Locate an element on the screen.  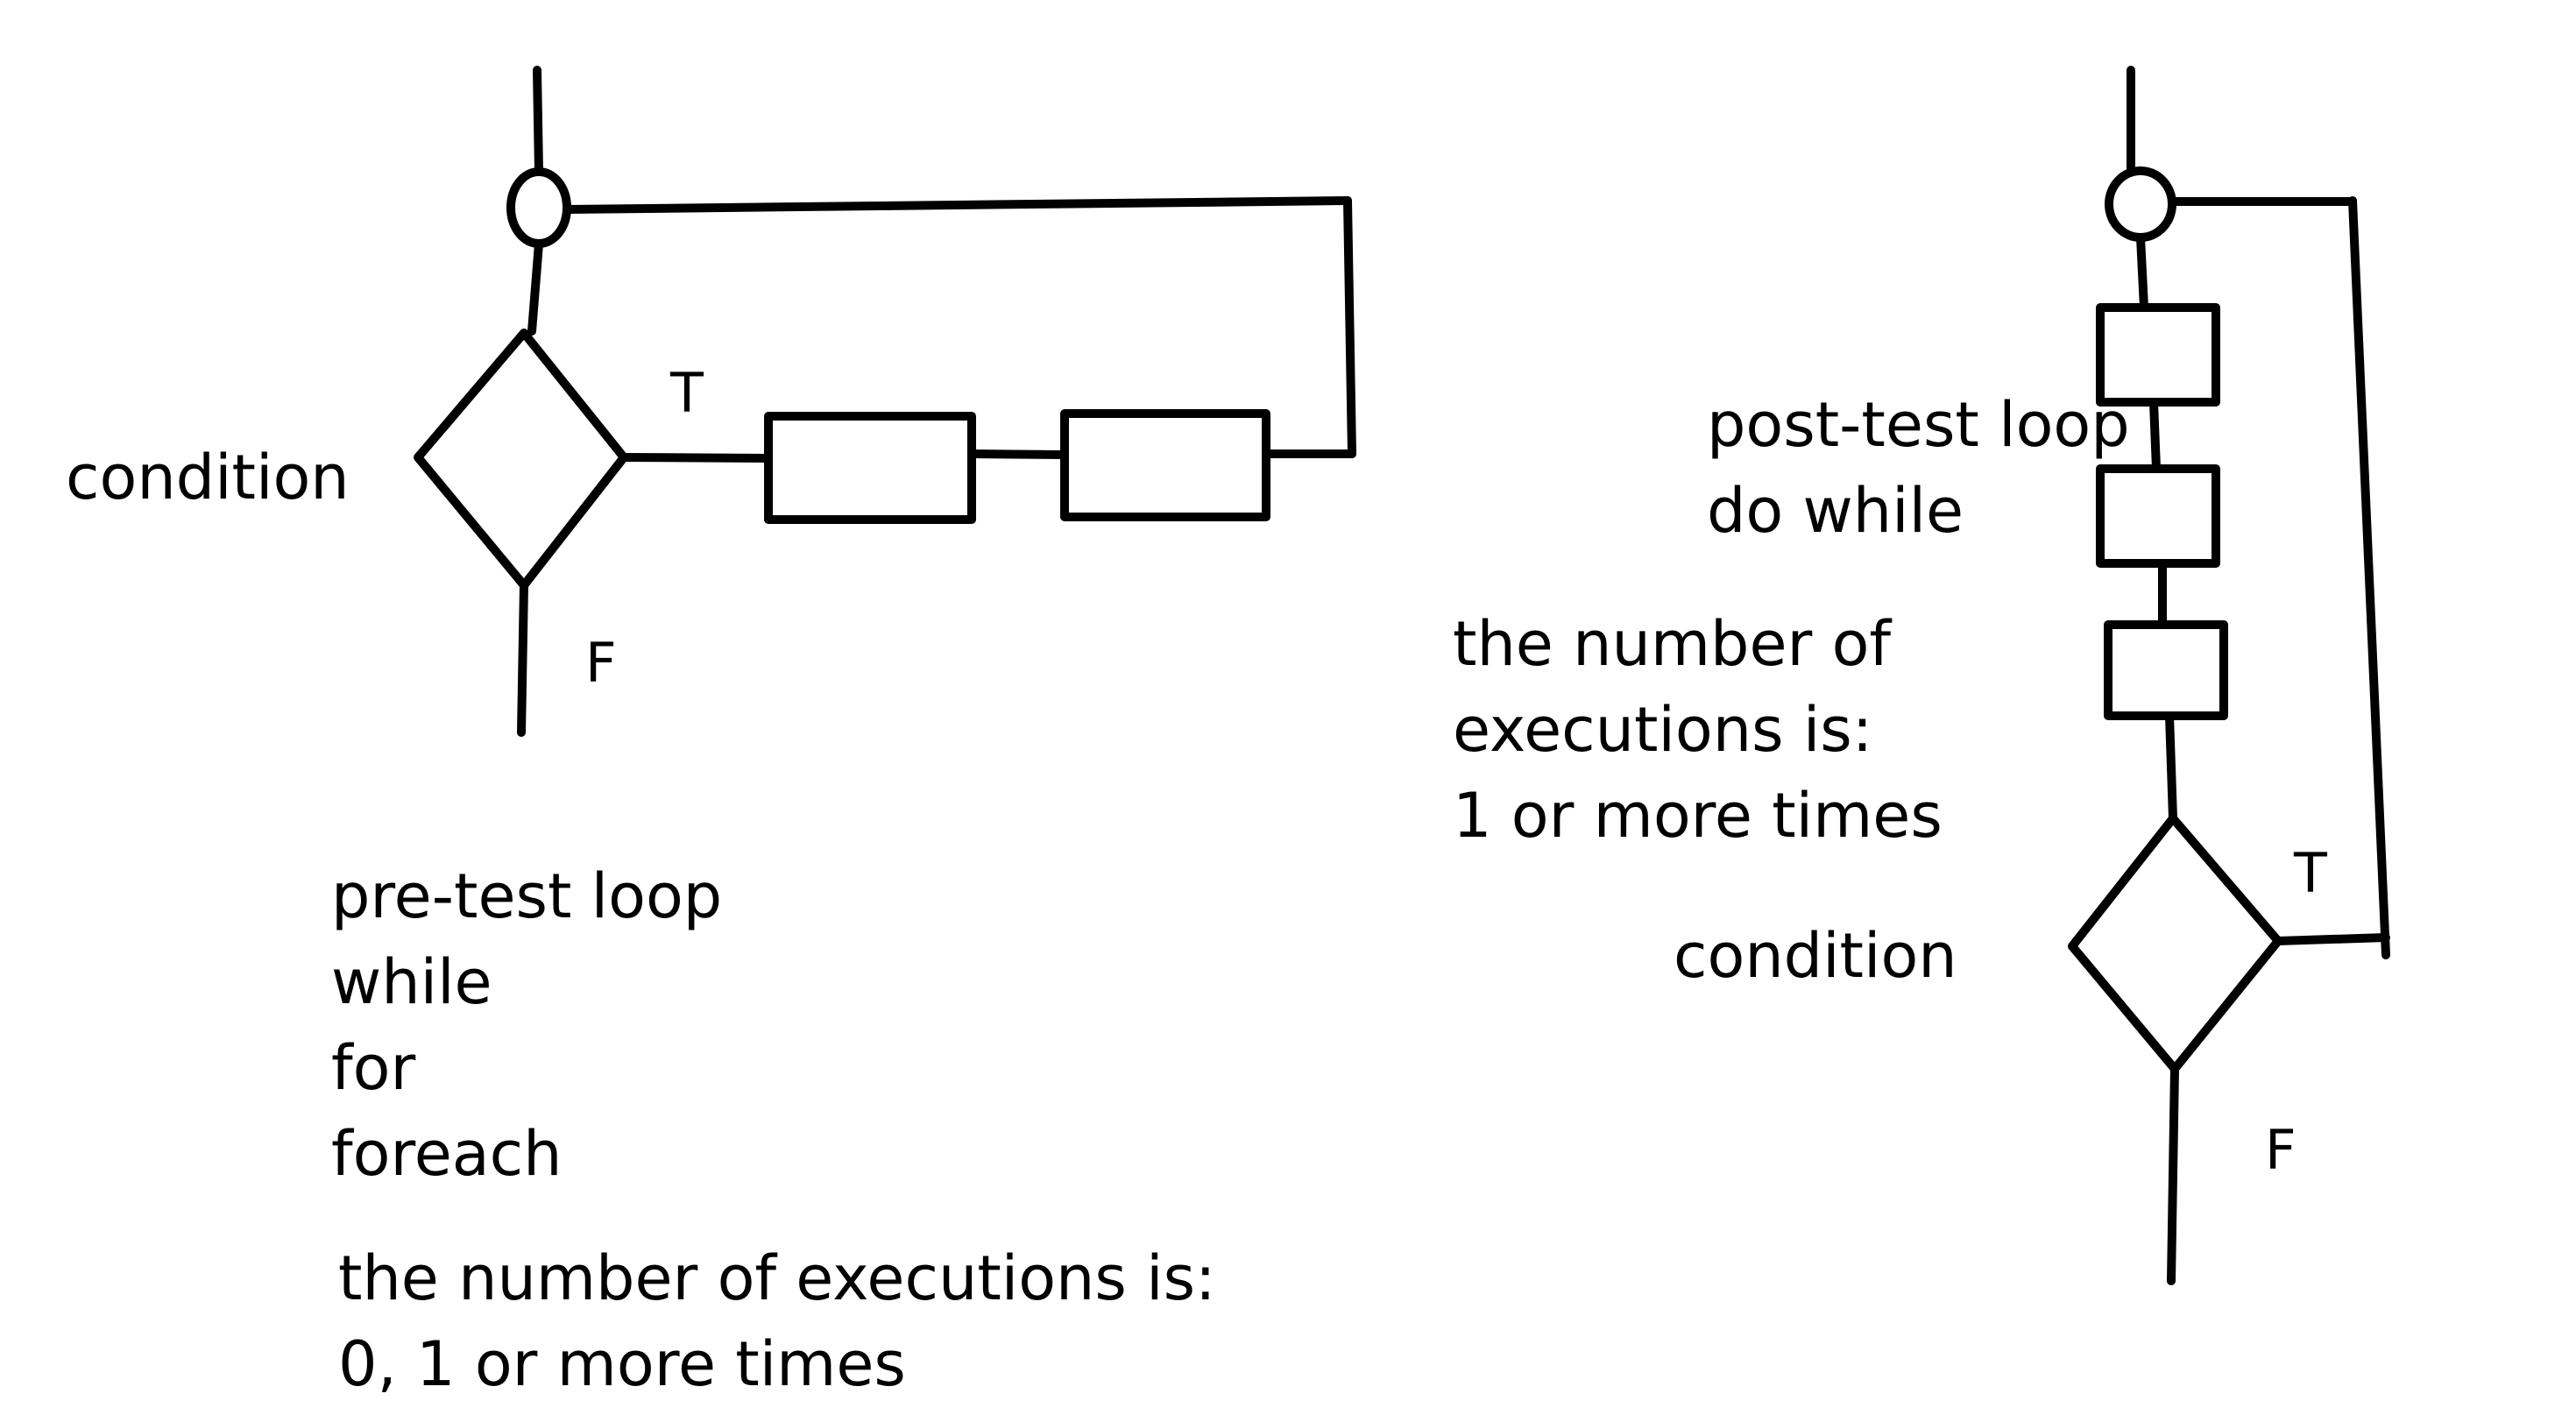
loop-type-posttest: post-test loop is located at coordinates (1918, 425).